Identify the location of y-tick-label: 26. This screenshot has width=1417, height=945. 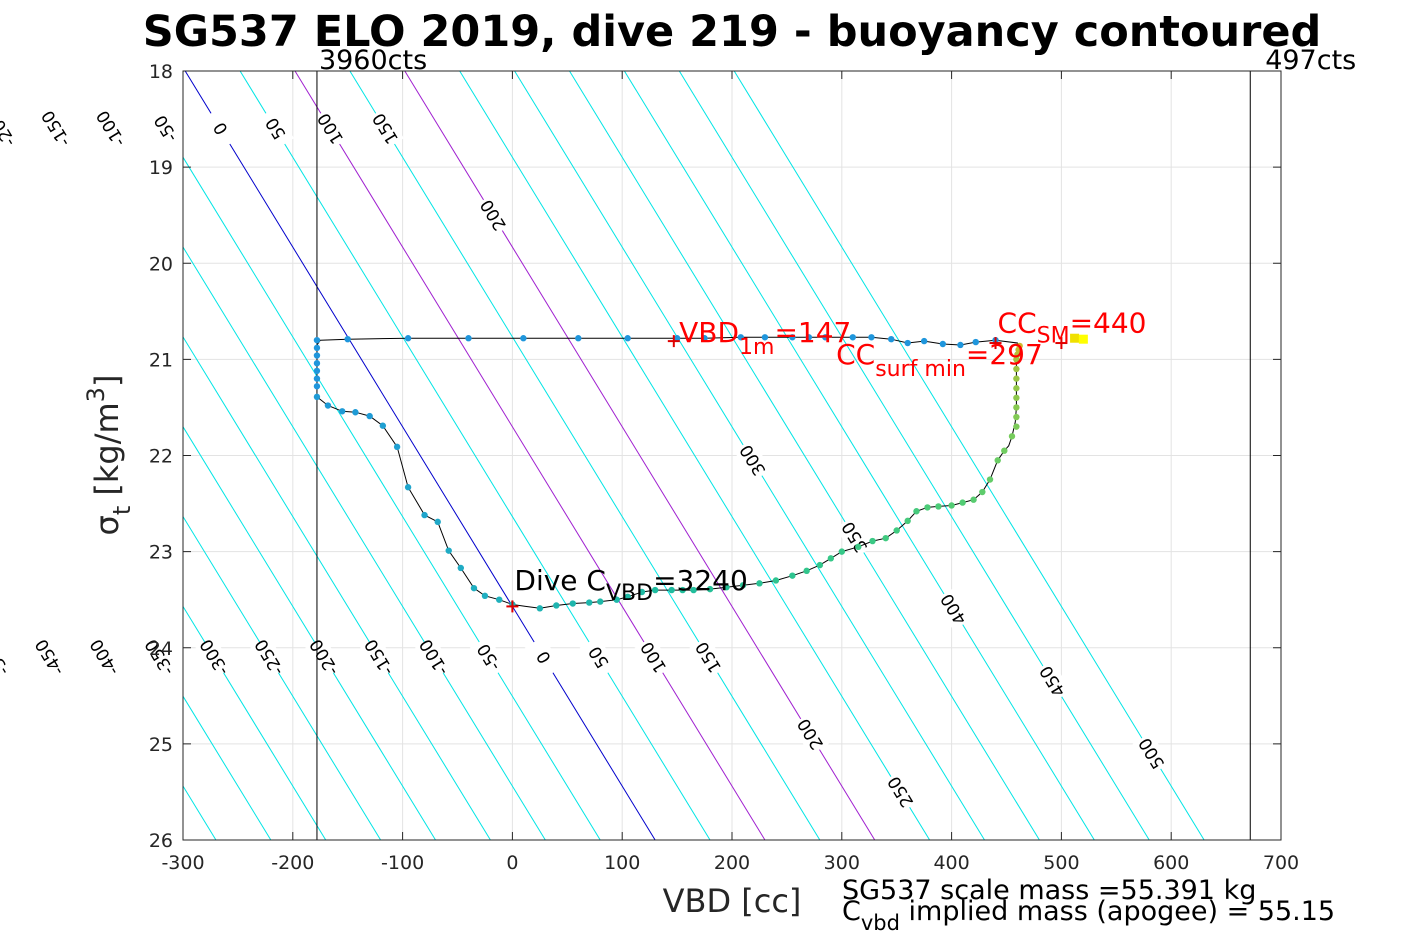
(161, 841).